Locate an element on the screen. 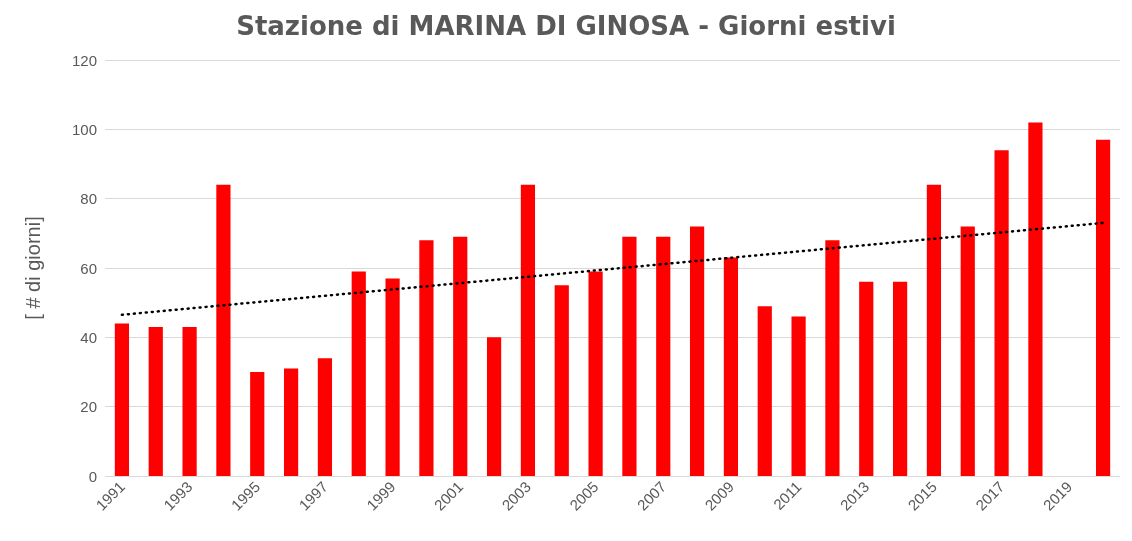 The width and height of the screenshot is (1132, 541). y-axis-title: [ # di giorni] is located at coordinates (33, 268).